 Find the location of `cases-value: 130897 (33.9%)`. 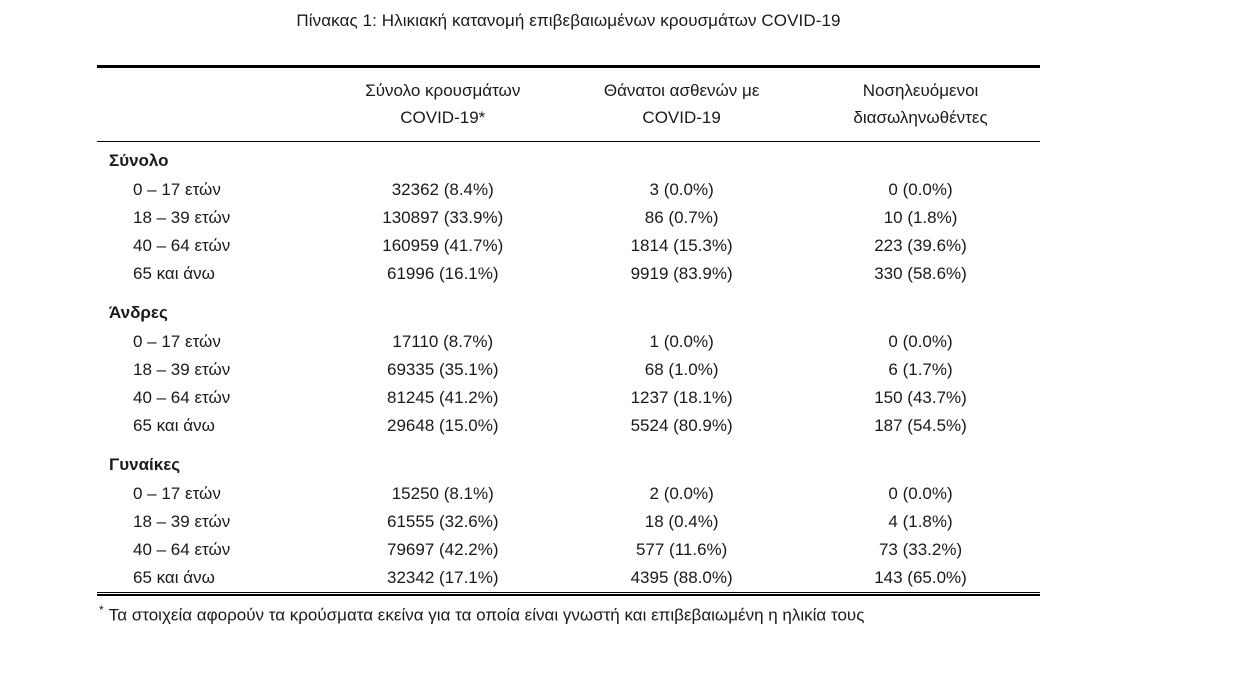

cases-value: 130897 (33.9%) is located at coordinates (443, 217).